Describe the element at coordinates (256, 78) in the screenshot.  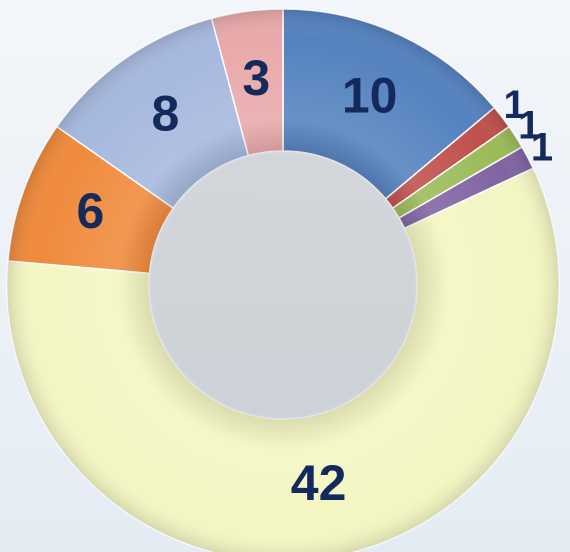
I see `data-label: 3` at that location.